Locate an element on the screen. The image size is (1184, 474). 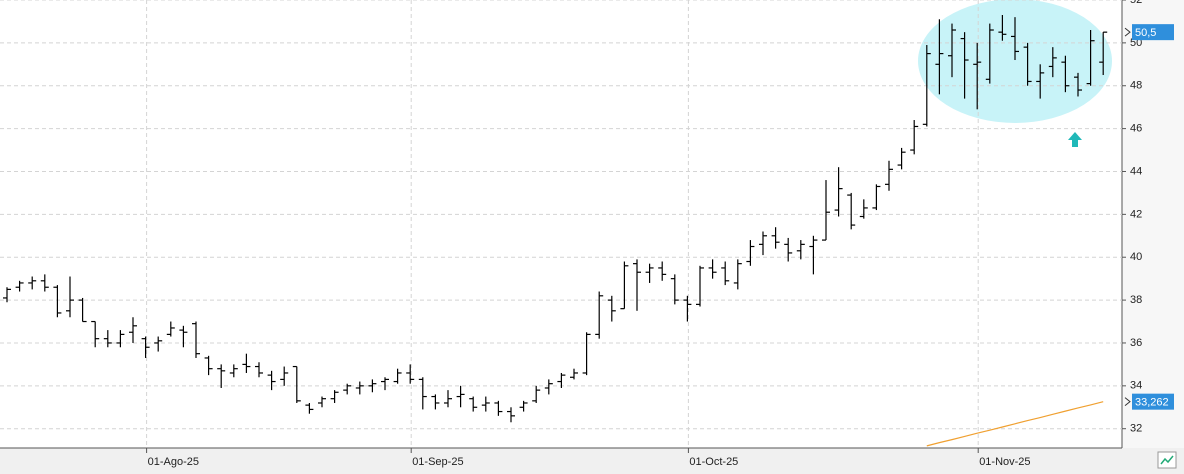
y-tick-label: 46 is located at coordinates (1136, 129).